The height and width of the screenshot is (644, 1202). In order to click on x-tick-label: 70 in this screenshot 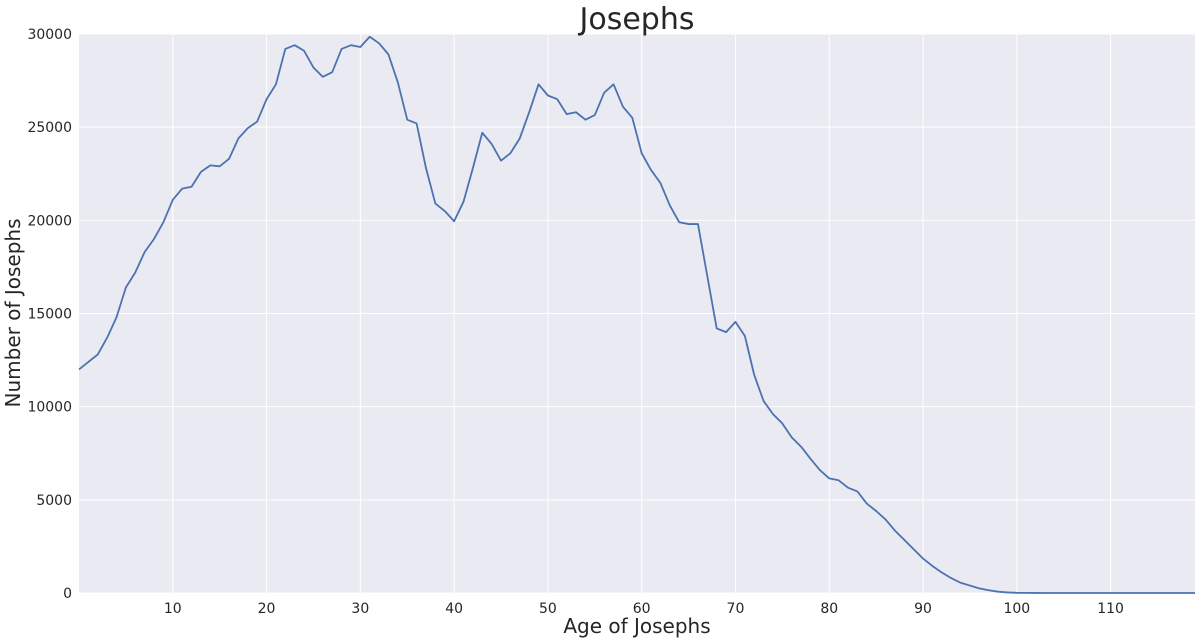, I will do `click(736, 609)`.